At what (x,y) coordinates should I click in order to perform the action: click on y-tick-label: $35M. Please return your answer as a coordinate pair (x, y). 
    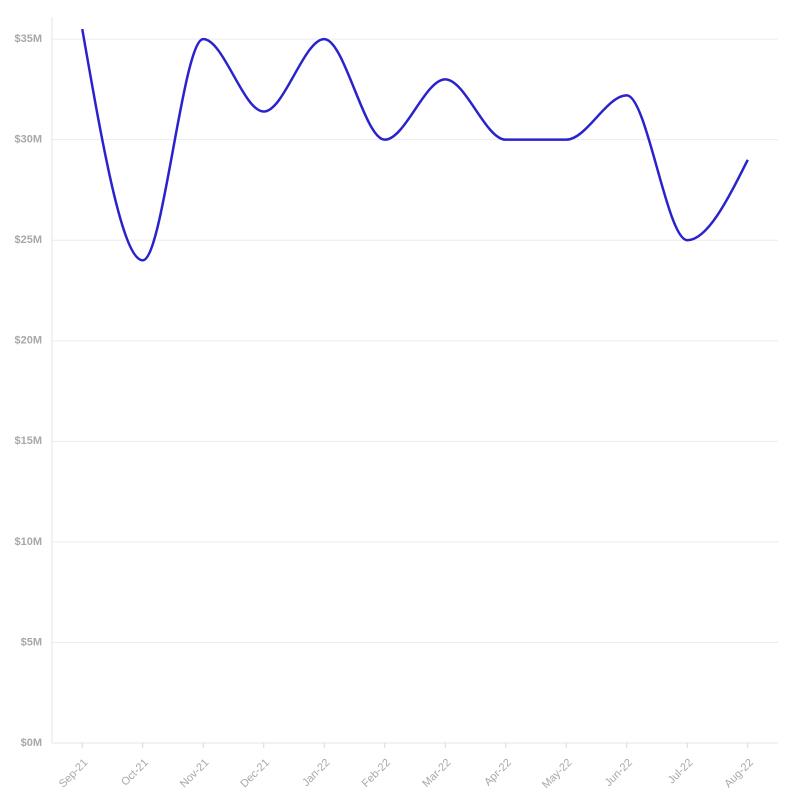
    Looking at the image, I should click on (28, 39).